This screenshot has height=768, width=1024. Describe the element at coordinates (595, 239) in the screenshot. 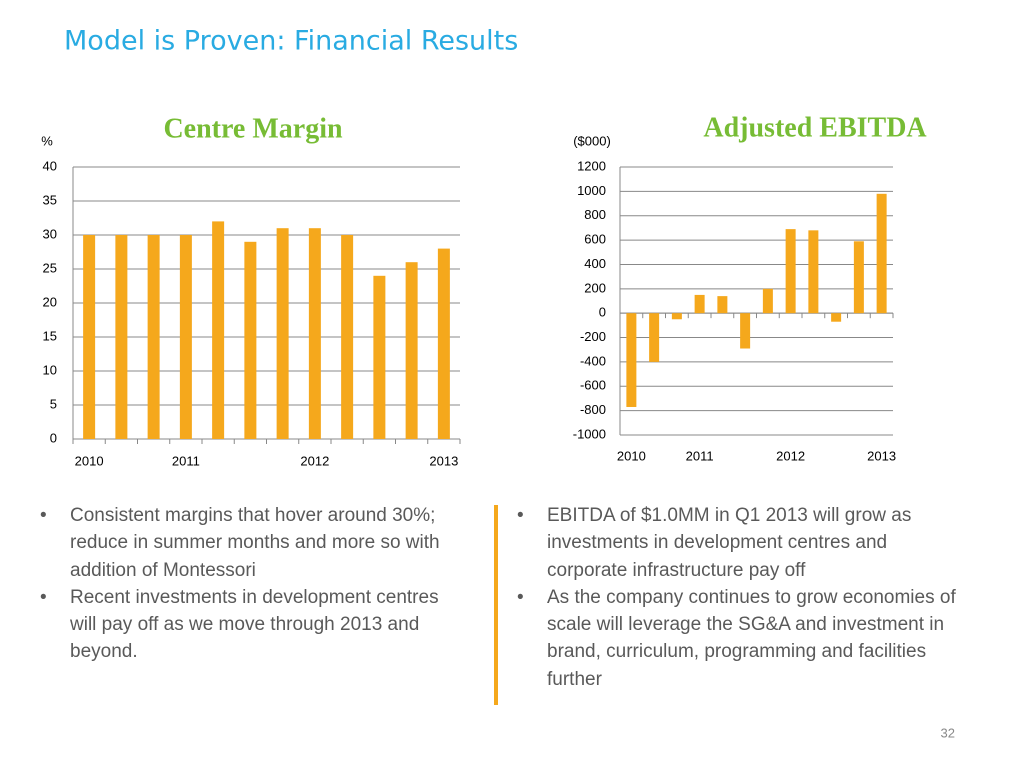

I see `y-tick-label: 600` at that location.